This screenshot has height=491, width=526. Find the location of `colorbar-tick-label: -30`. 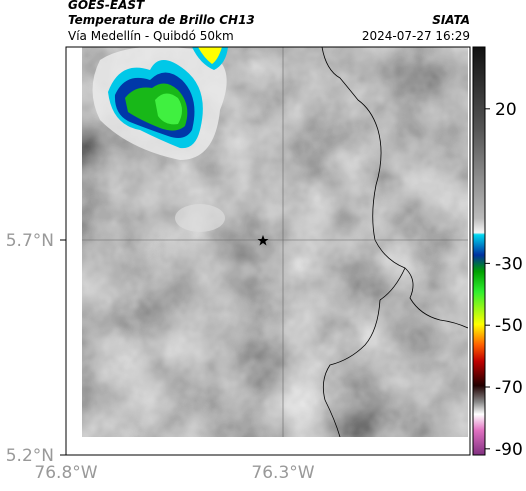

colorbar-tick-label: -30 is located at coordinates (509, 264).